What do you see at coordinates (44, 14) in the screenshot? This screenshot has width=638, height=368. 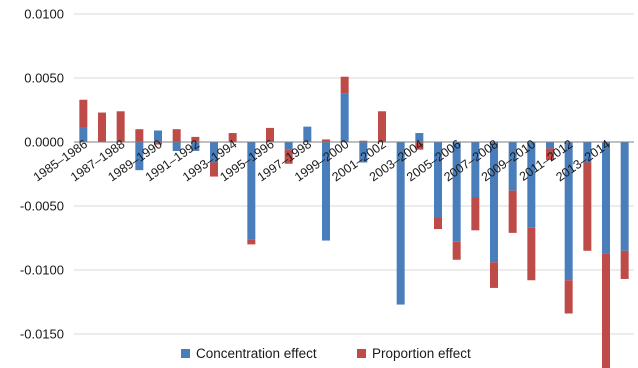 I see `y-tick-label: 0.0100` at bounding box center [44, 14].